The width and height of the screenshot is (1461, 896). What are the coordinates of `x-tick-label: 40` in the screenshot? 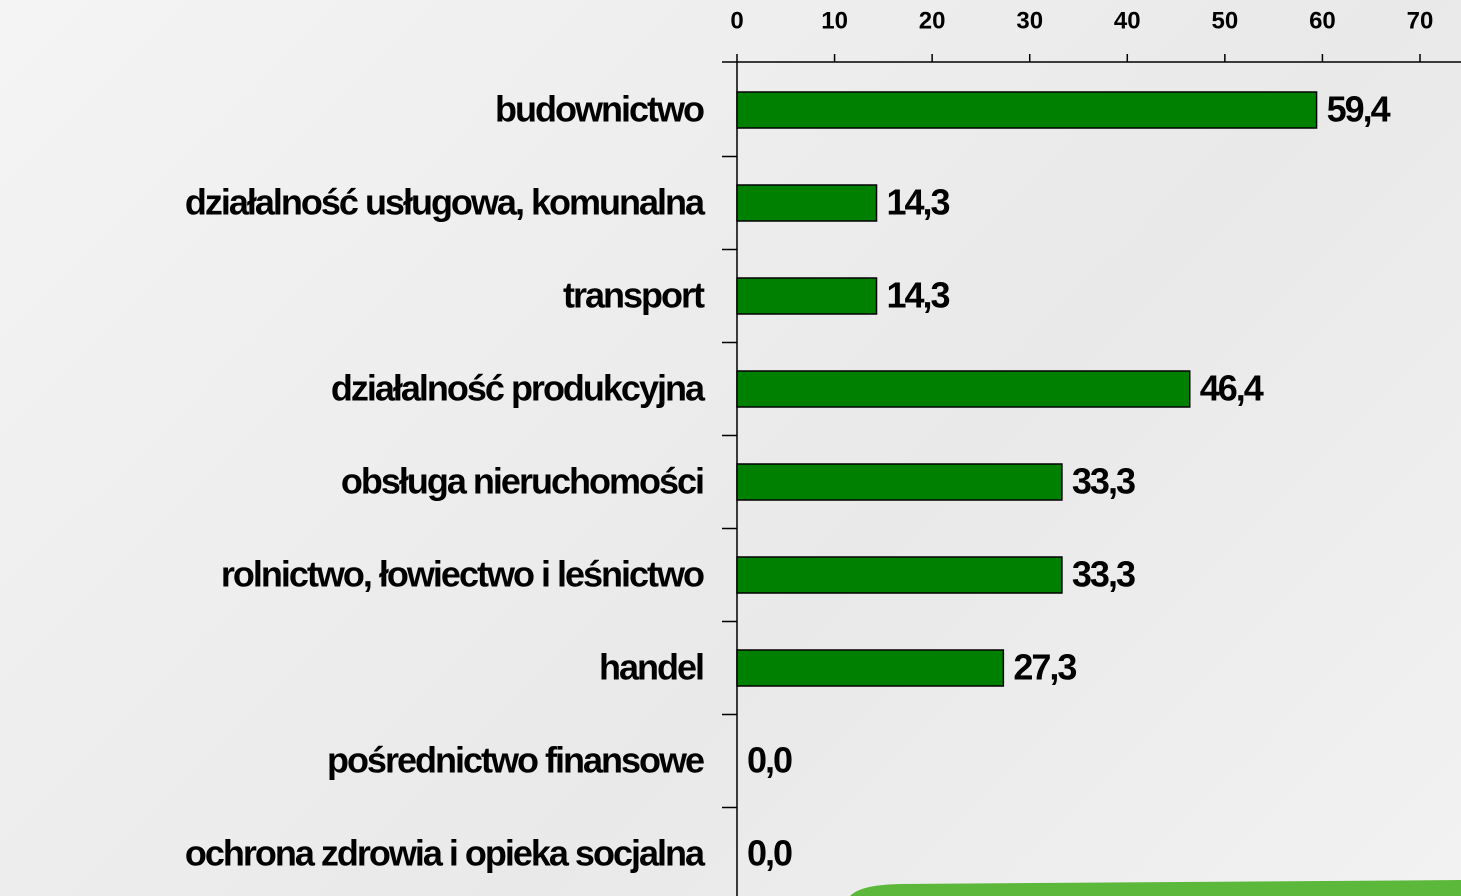 It's located at (1127, 20).